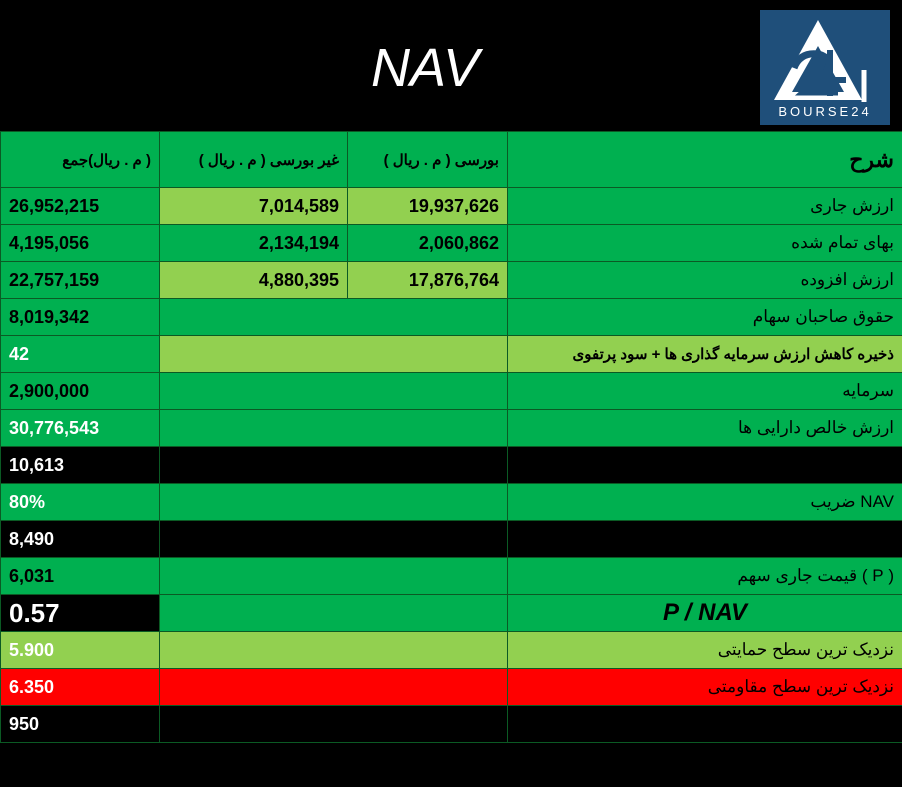  I want to click on row-label: نزدیک ترین سطح حمایتی, so click(704, 650).